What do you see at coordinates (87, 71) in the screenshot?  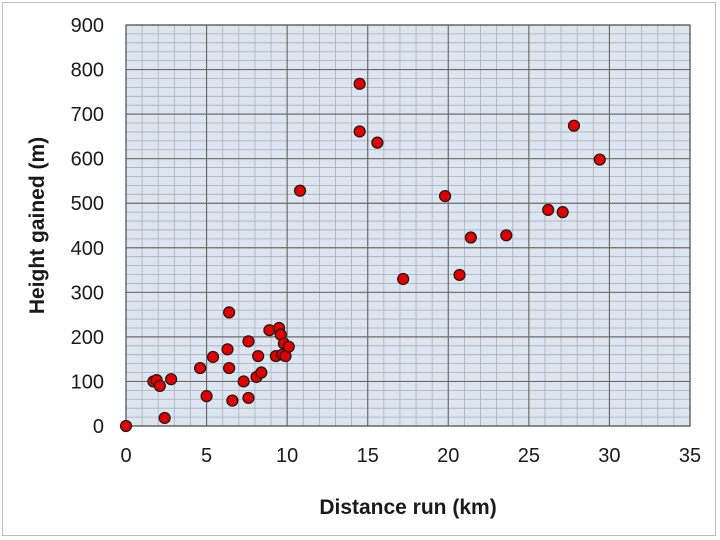 I see `y-tick-label: 800` at bounding box center [87, 71].